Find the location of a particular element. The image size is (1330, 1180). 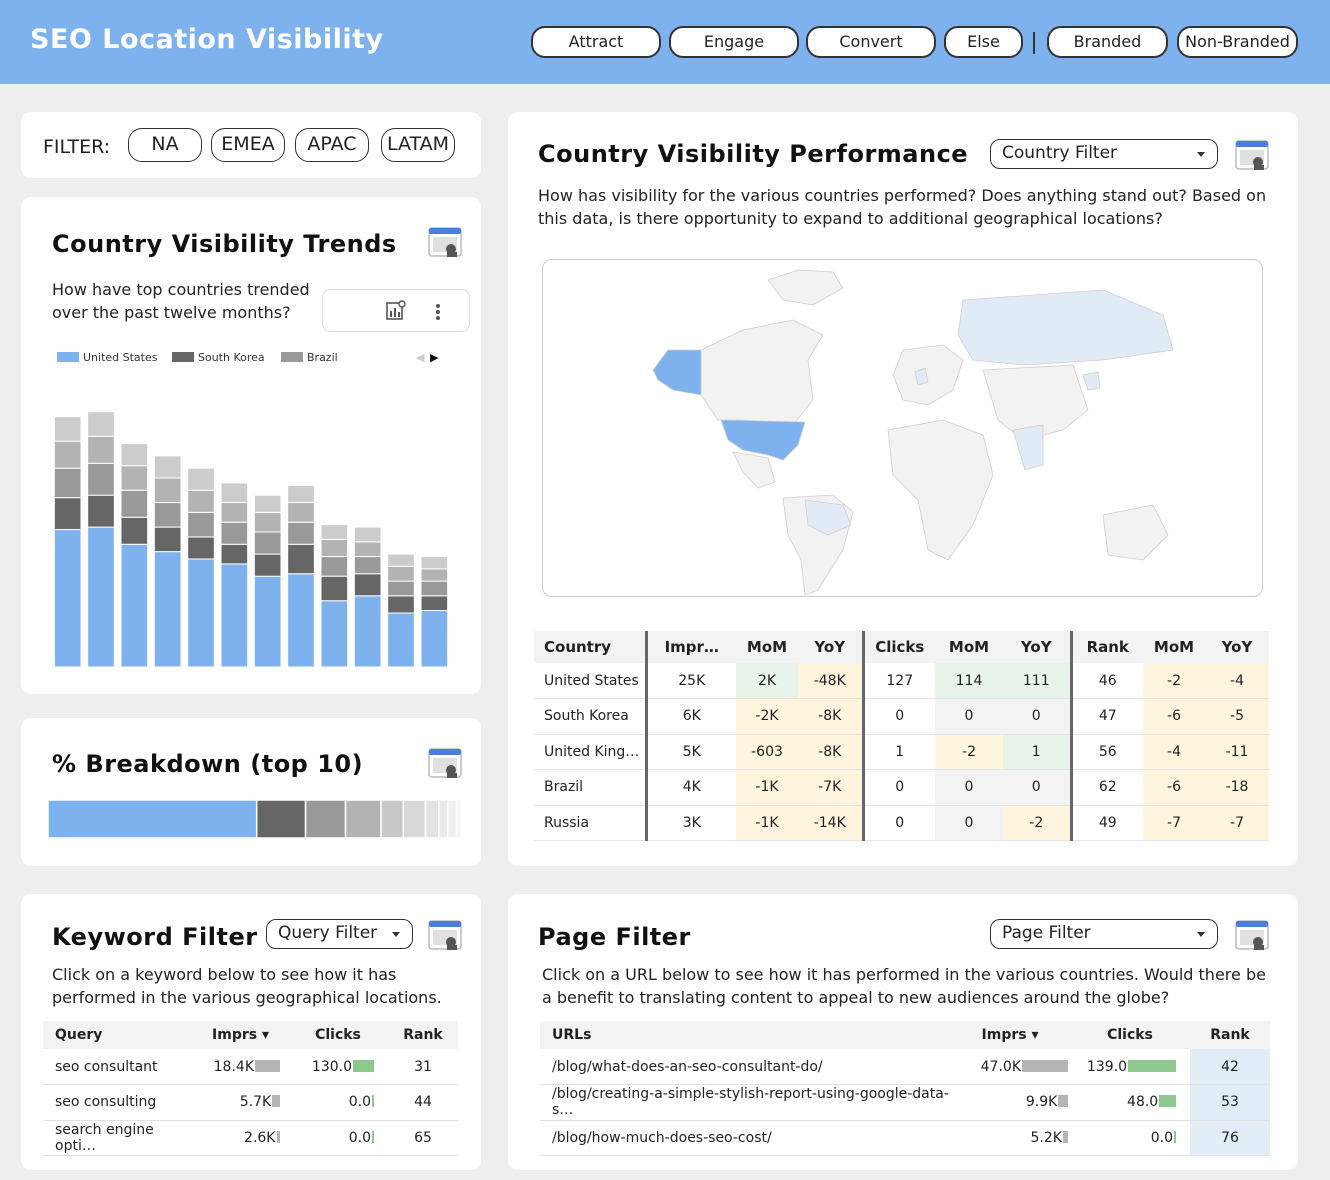

country-filter-dropdown: Country Filter is located at coordinates (1104, 154).